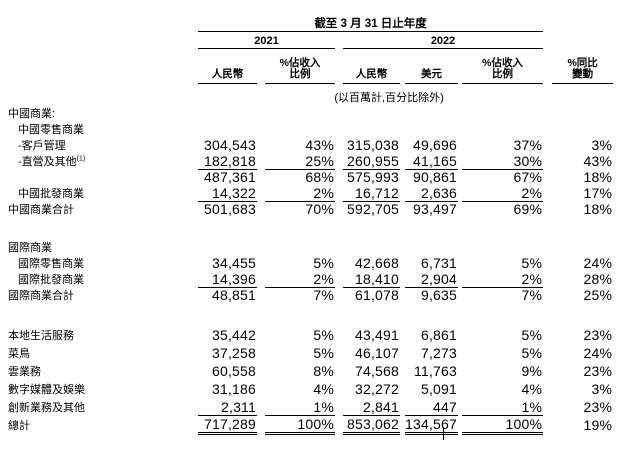 The width and height of the screenshot is (618, 452). I want to click on table-row: 創新業務及其他 2,311 1% 2,841 447 1% 23%, so click(306, 406).